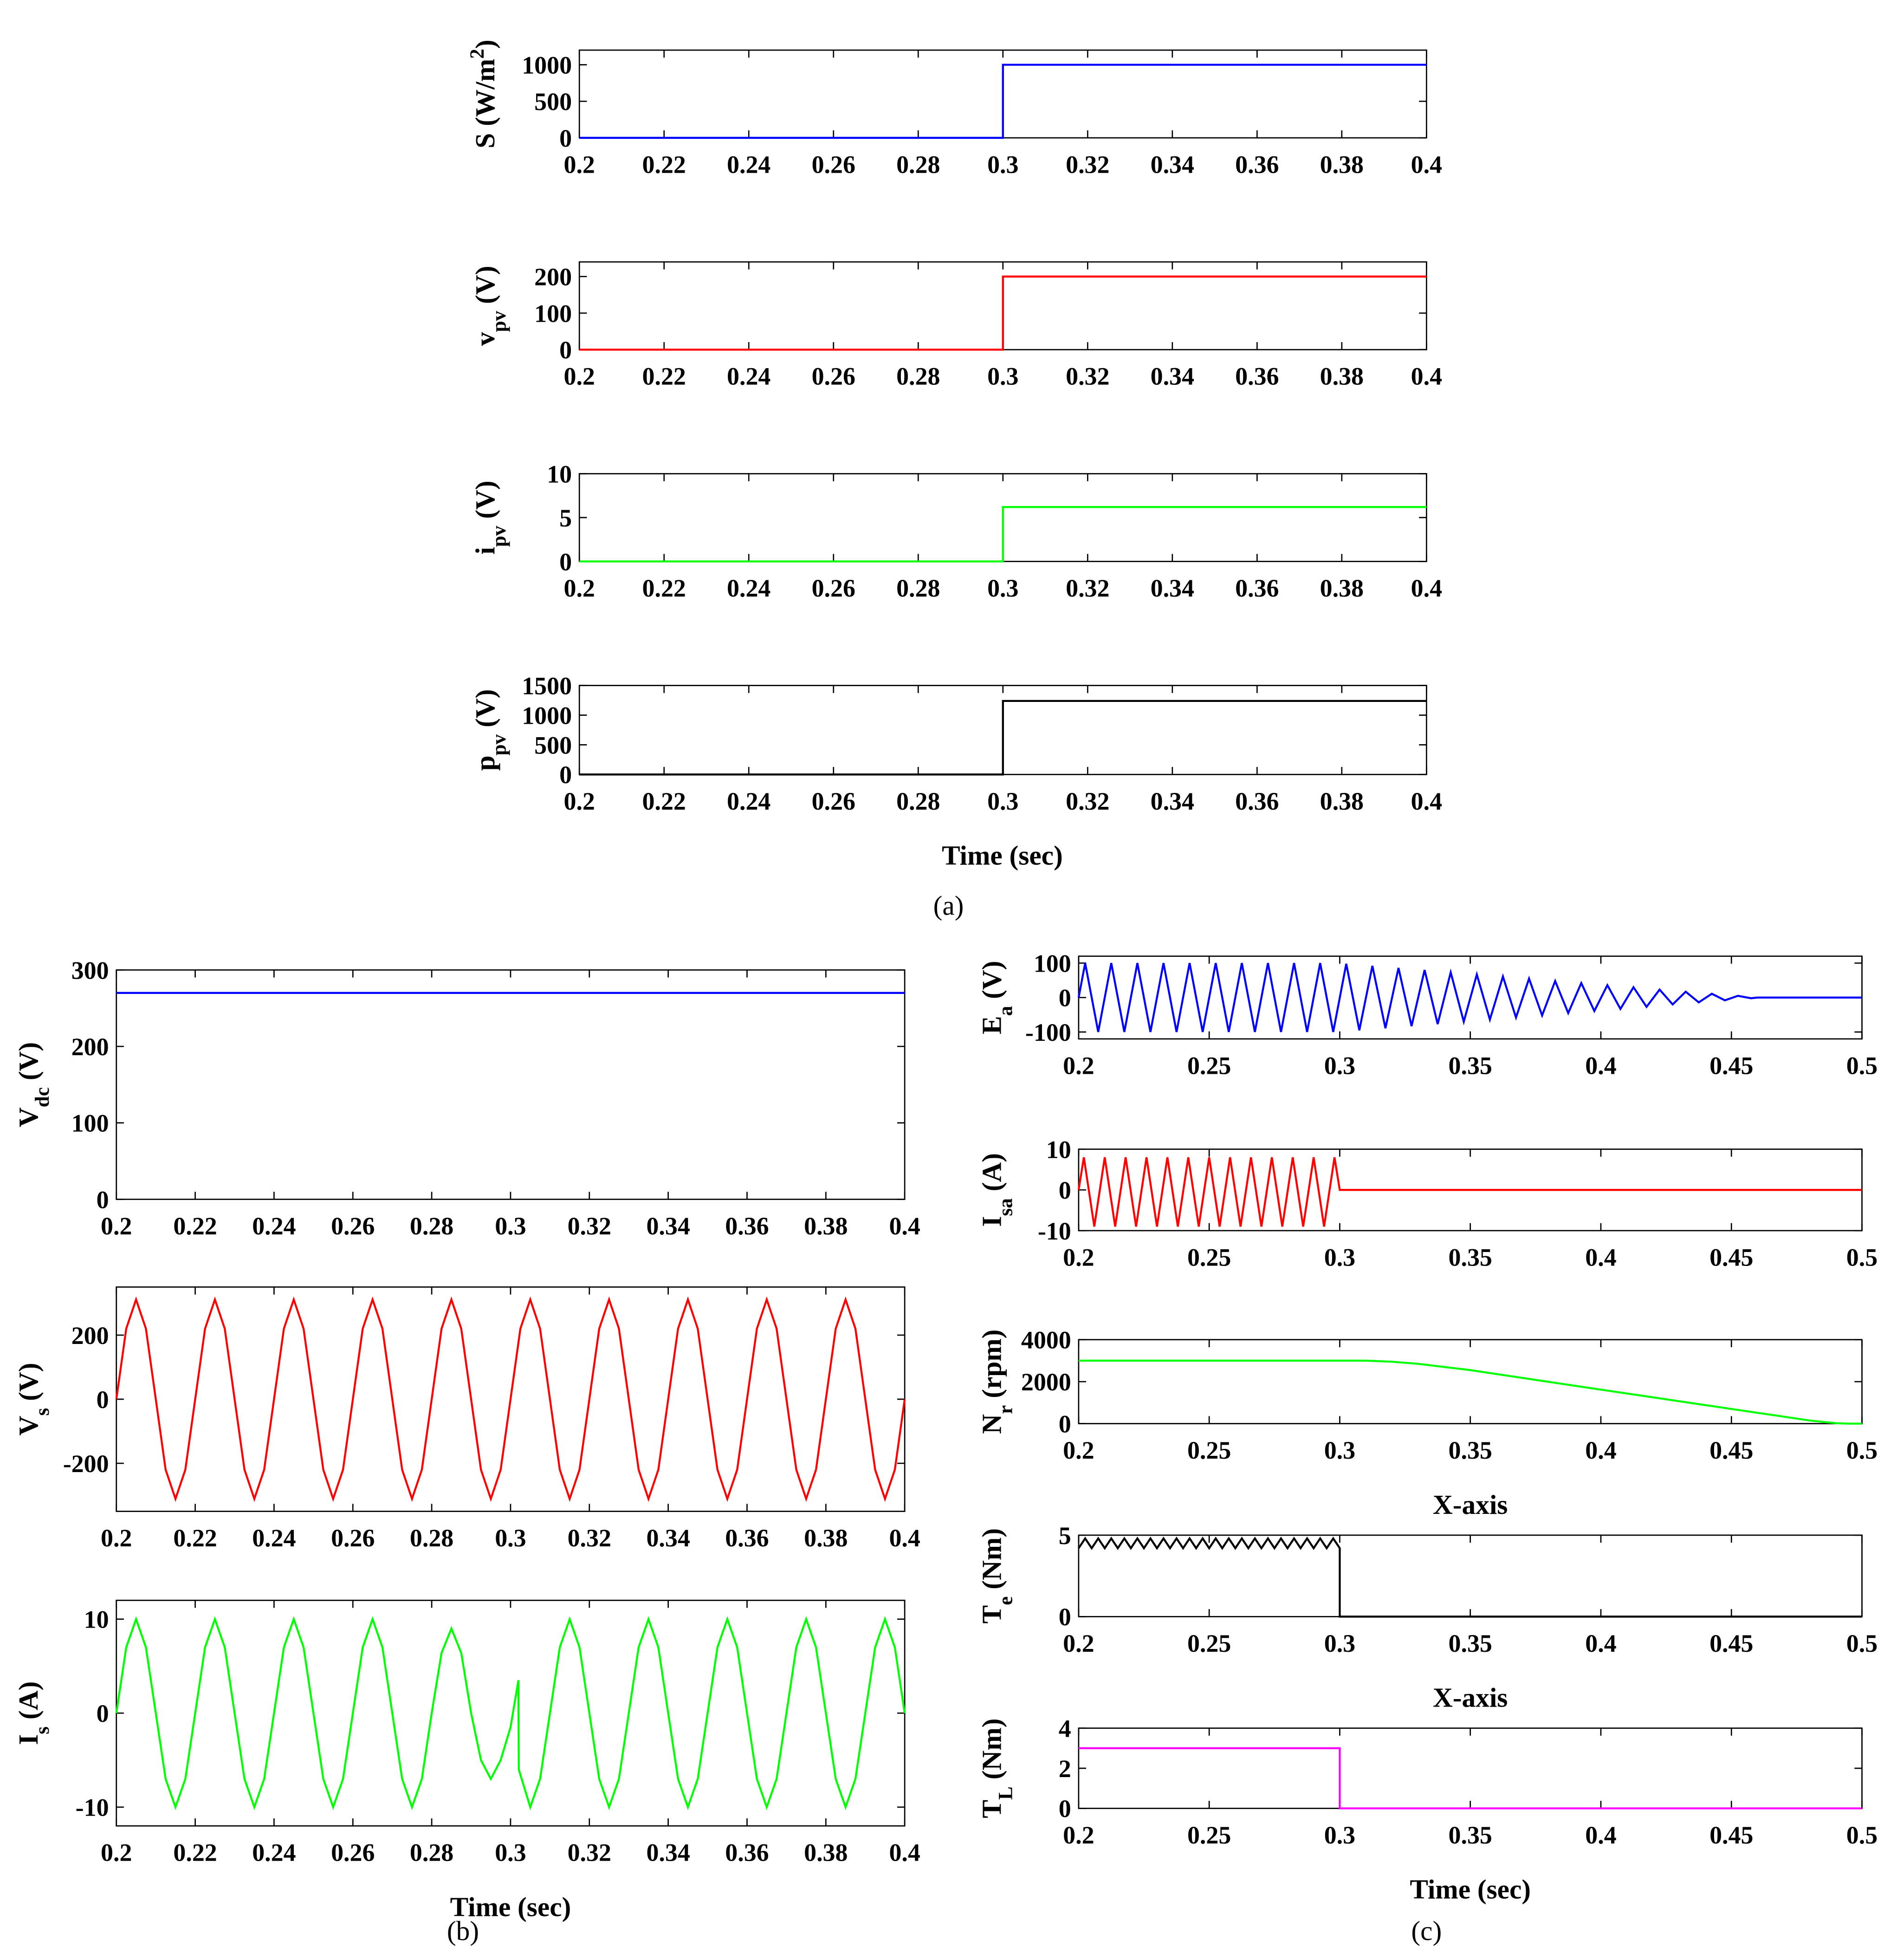 The height and width of the screenshot is (1960, 1897). I want to click on y-tick-label: 4000, so click(1046, 1340).